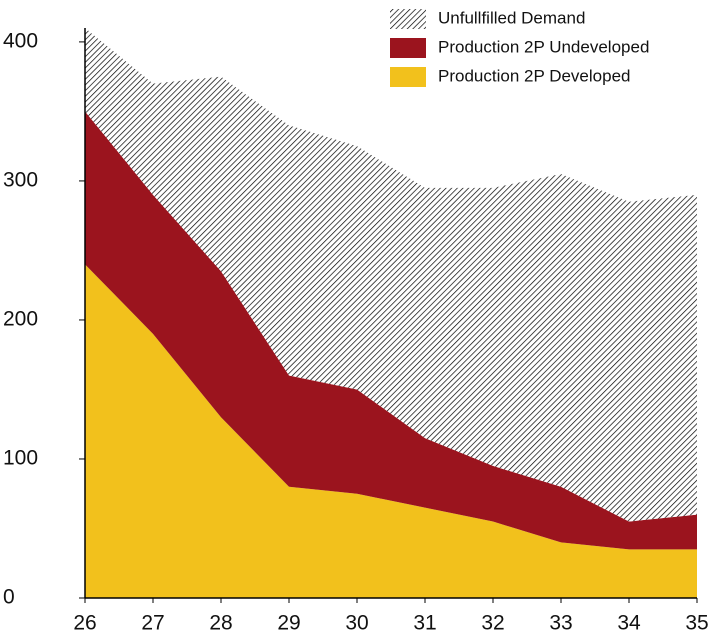 The height and width of the screenshot is (639, 728). Describe the element at coordinates (543, 46) in the screenshot. I see `legend-label: Production 2P Undeveloped` at that location.